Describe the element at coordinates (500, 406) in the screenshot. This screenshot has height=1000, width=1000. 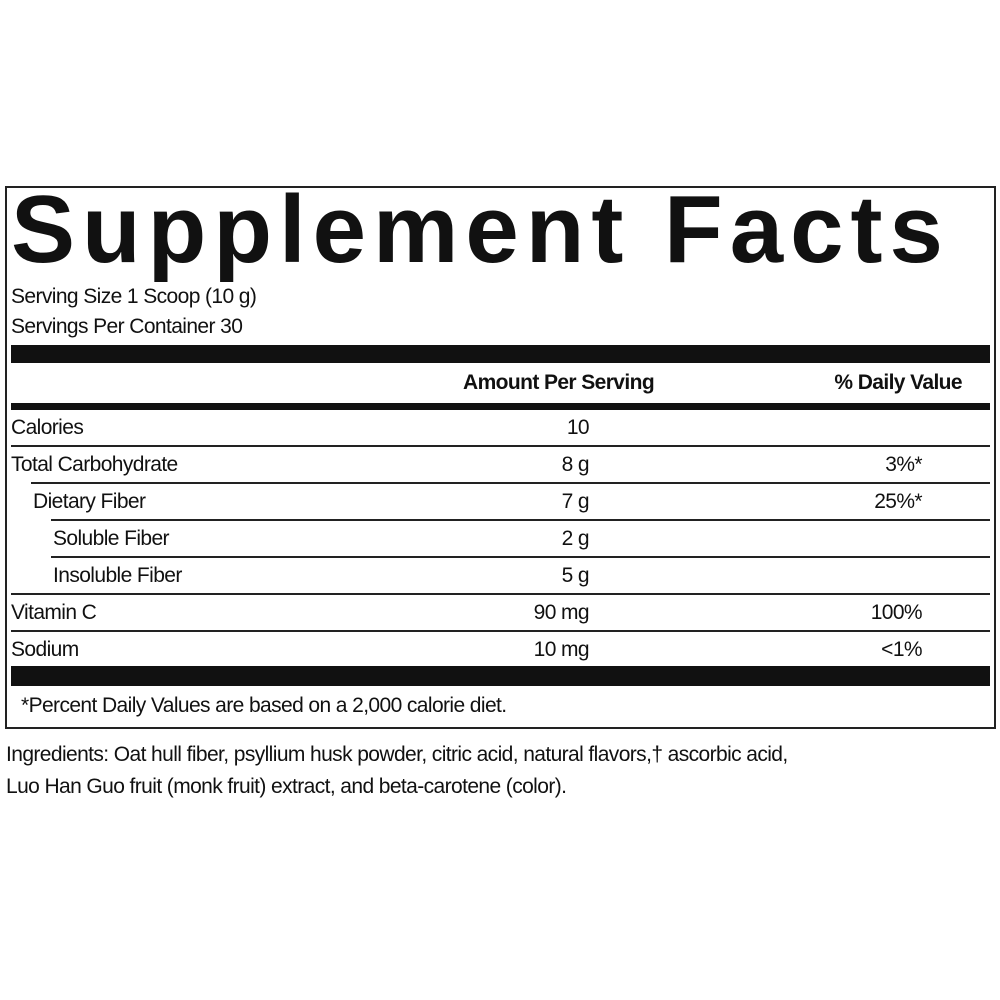
I see `header-divider` at that location.